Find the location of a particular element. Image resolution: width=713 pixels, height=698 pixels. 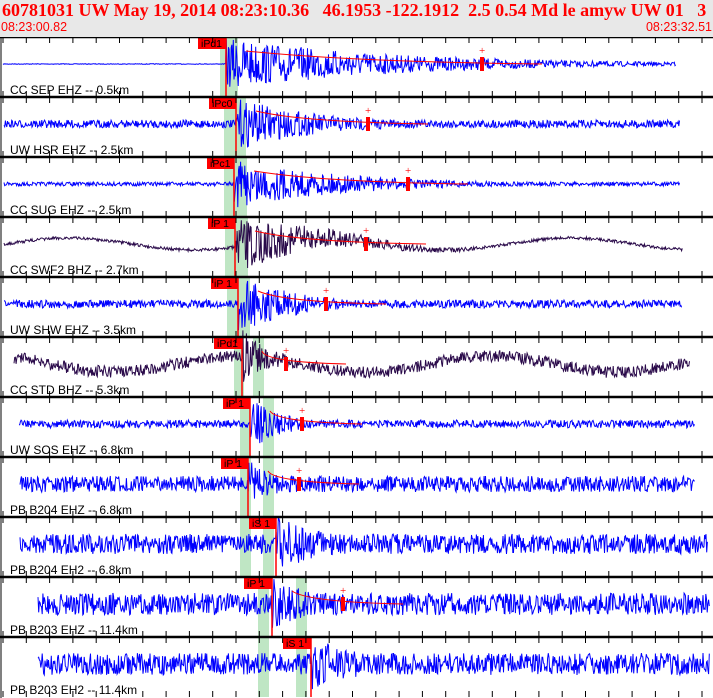

station-label: PB B204 EH2 -- 6.8km is located at coordinates (70, 570).